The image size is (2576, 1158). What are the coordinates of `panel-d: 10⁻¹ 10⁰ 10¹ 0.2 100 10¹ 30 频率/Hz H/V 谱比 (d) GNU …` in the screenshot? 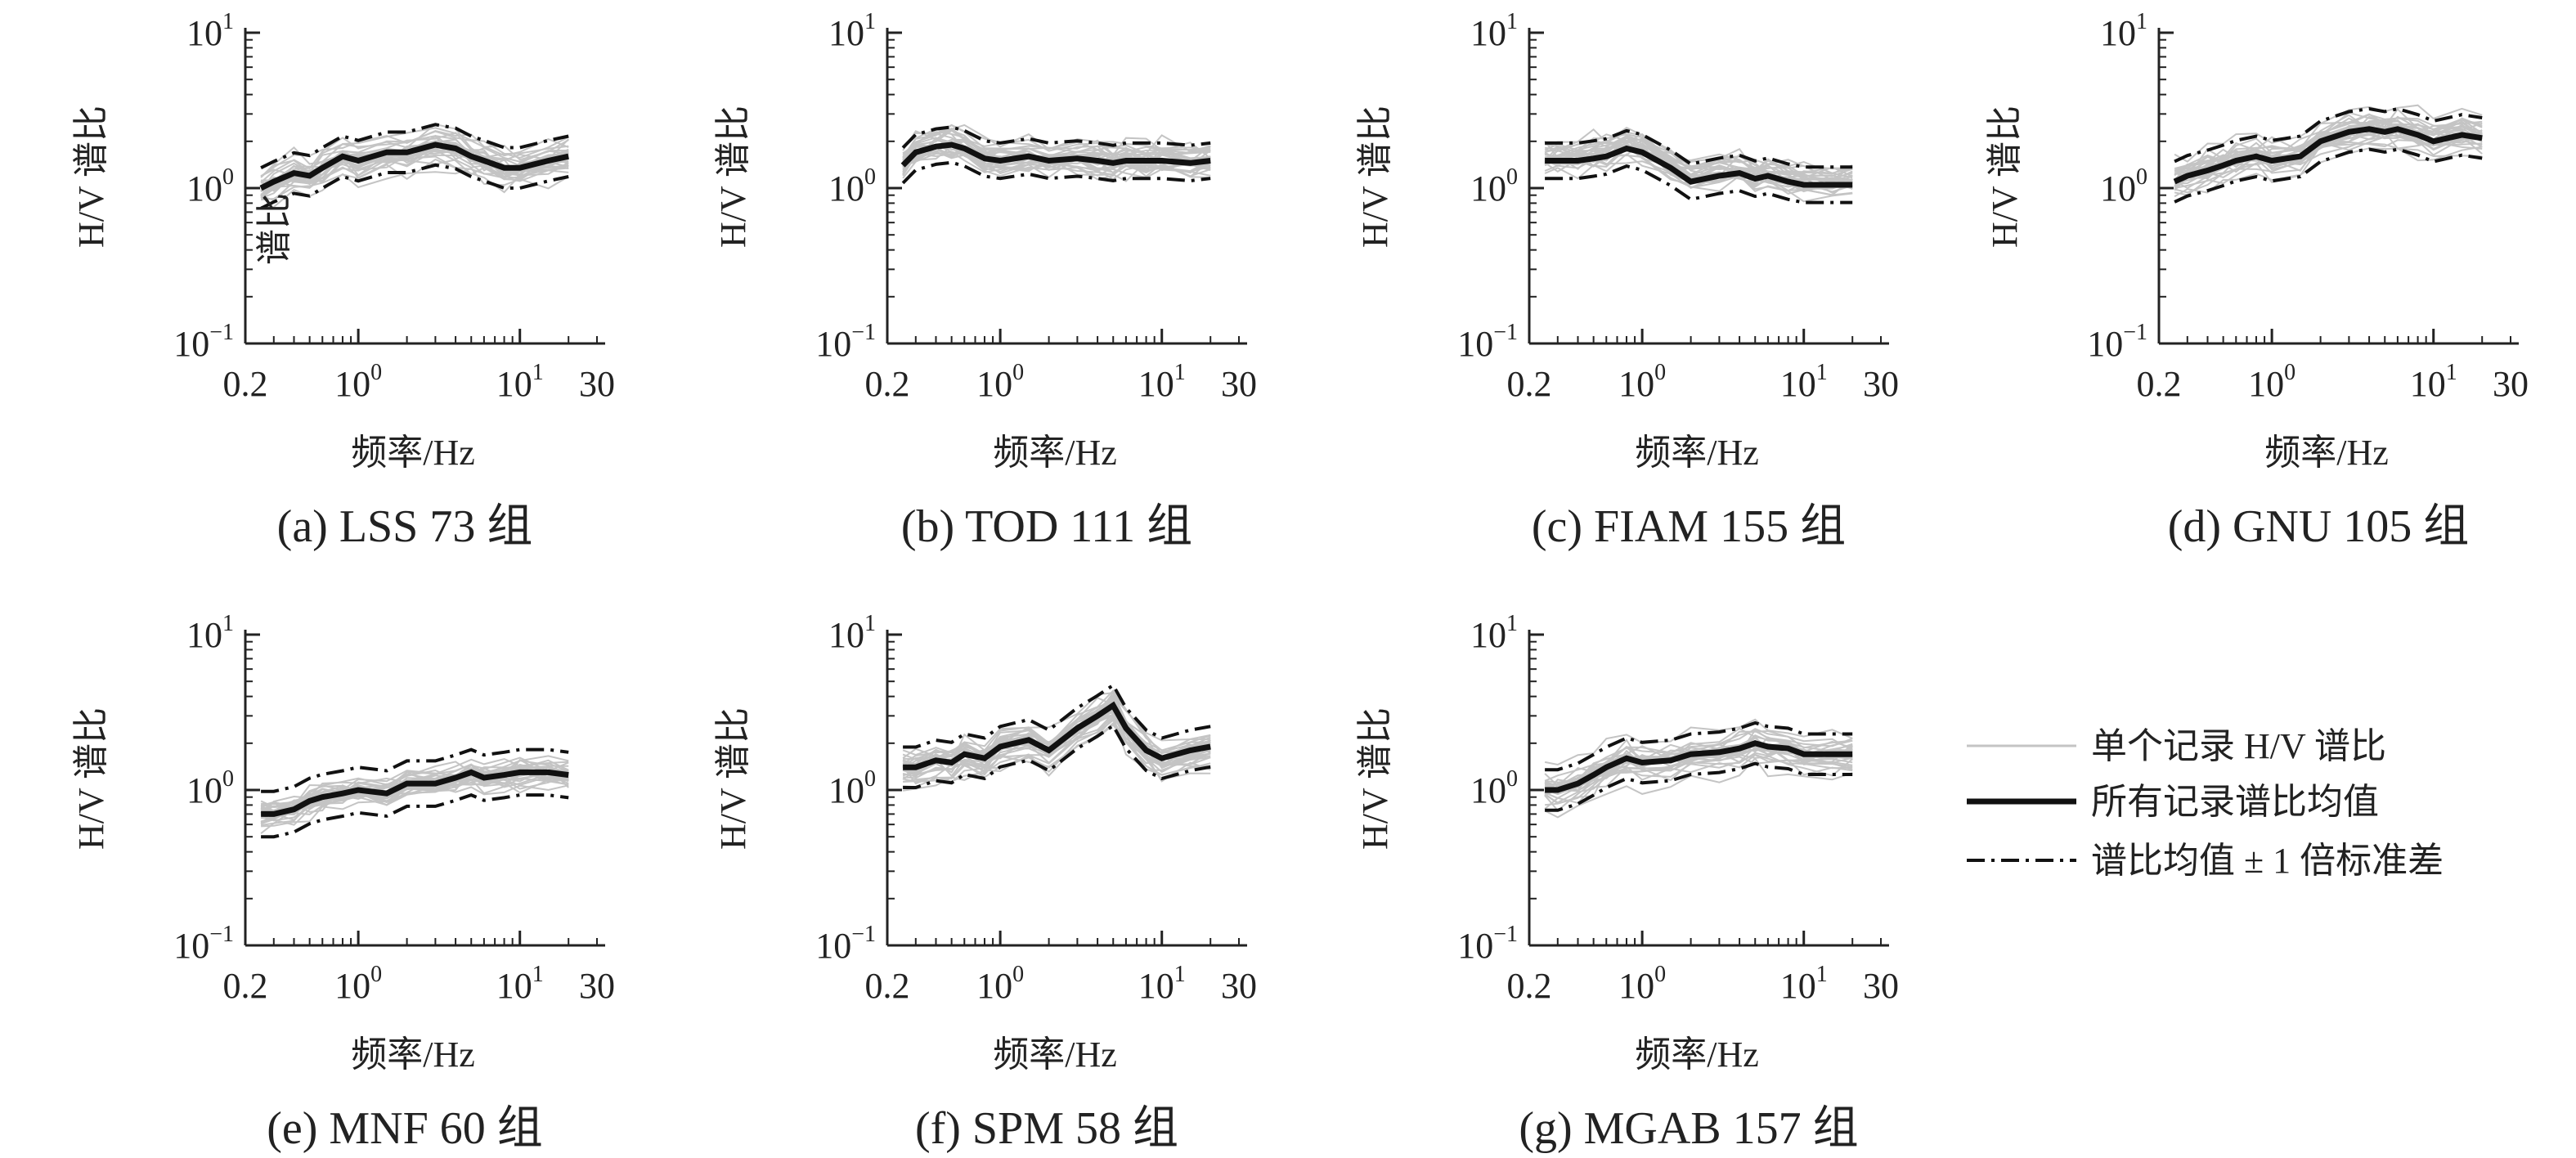 It's located at (2257, 280).